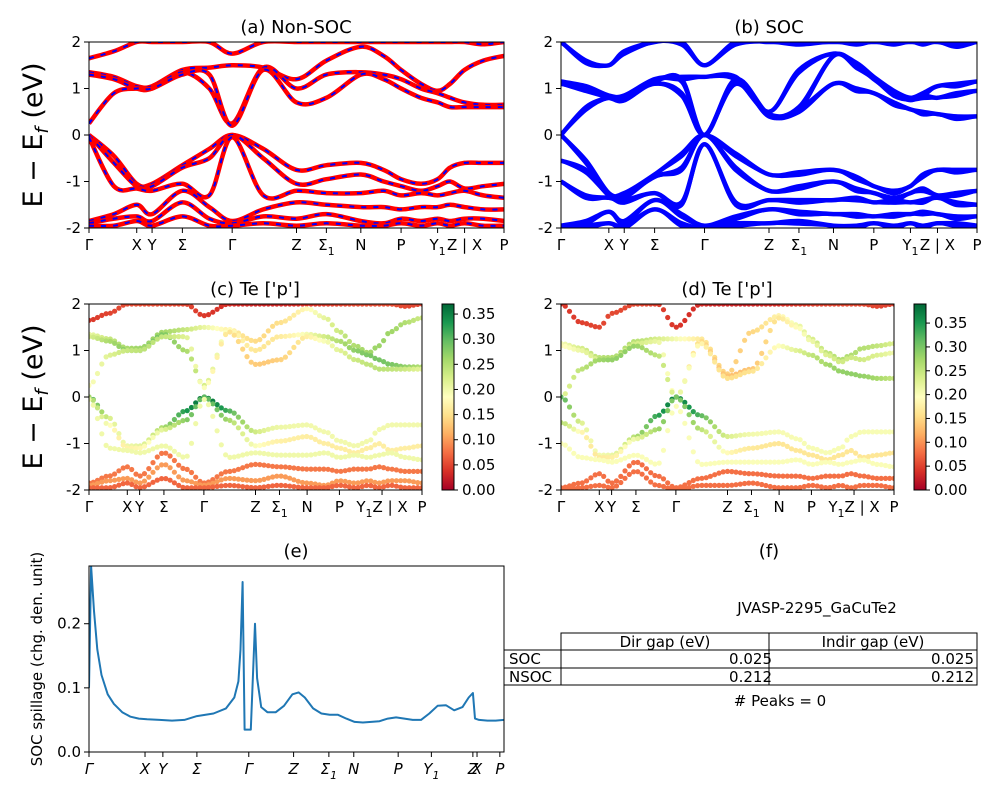 The width and height of the screenshot is (1000, 800). I want to click on spillage-line, so click(296, 648).